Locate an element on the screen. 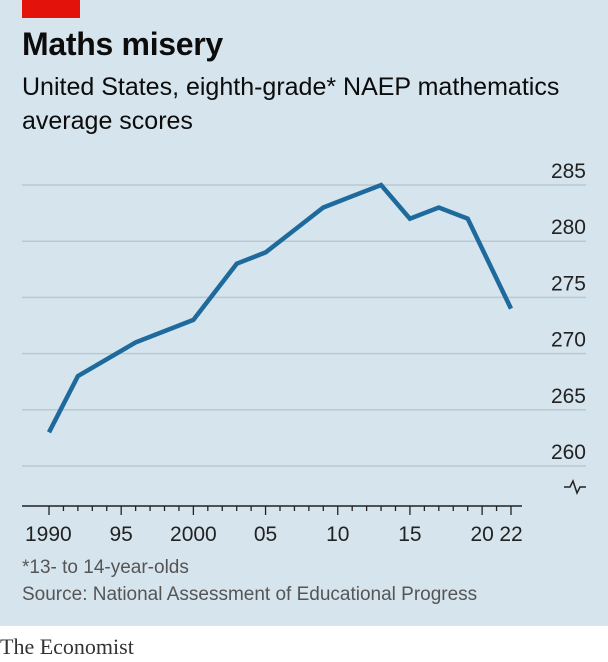 The height and width of the screenshot is (662, 608). y-tick-label: 285 is located at coordinates (568, 171).